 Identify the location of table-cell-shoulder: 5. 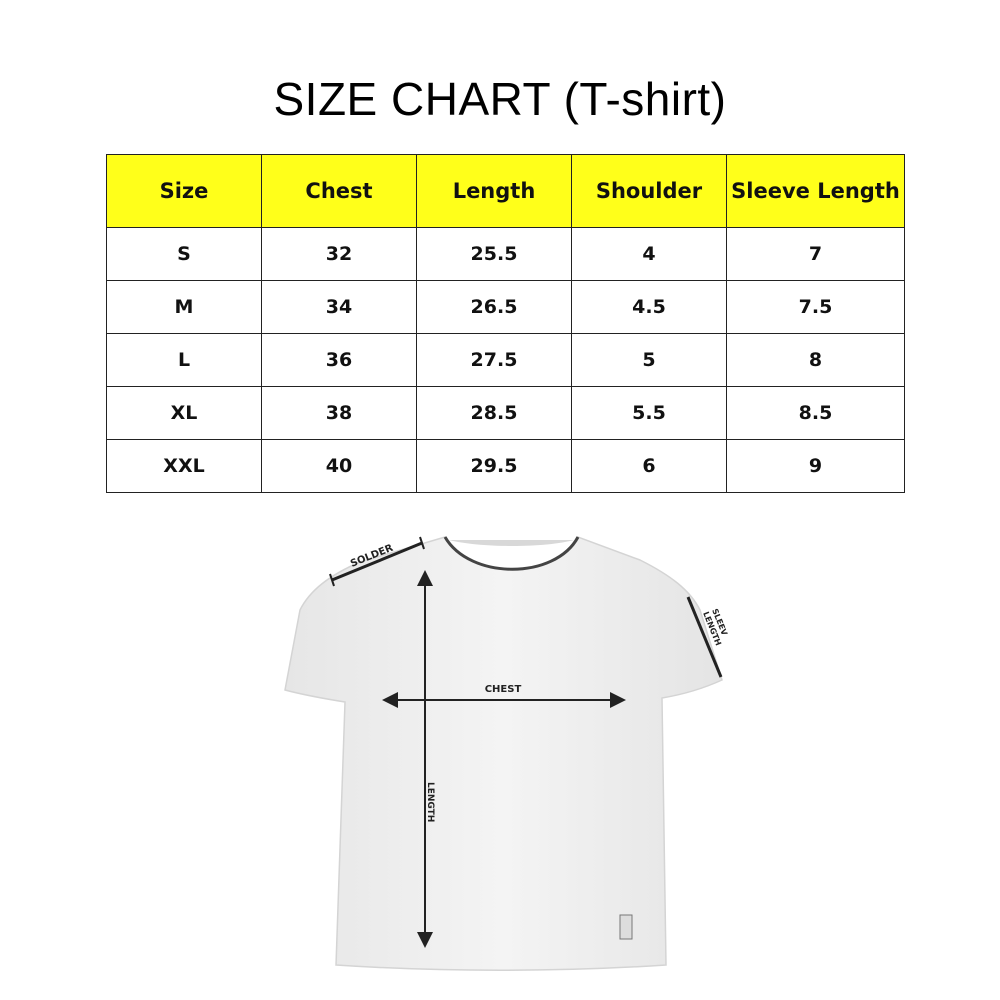
(649, 360).